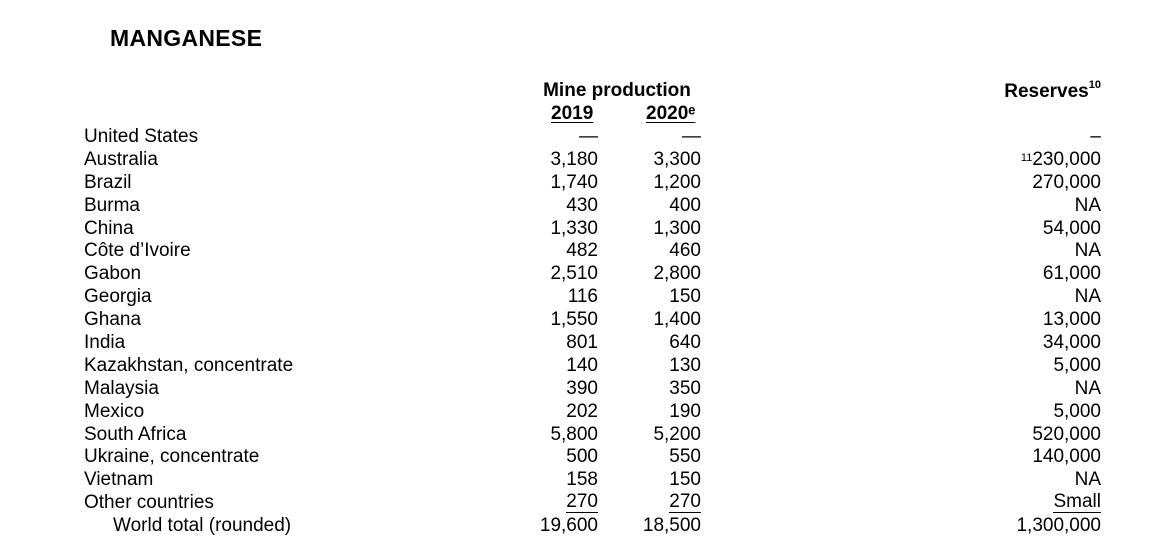 This screenshot has width=1174, height=558. Describe the element at coordinates (114, 411) in the screenshot. I see `country-cell: Mexico` at that location.